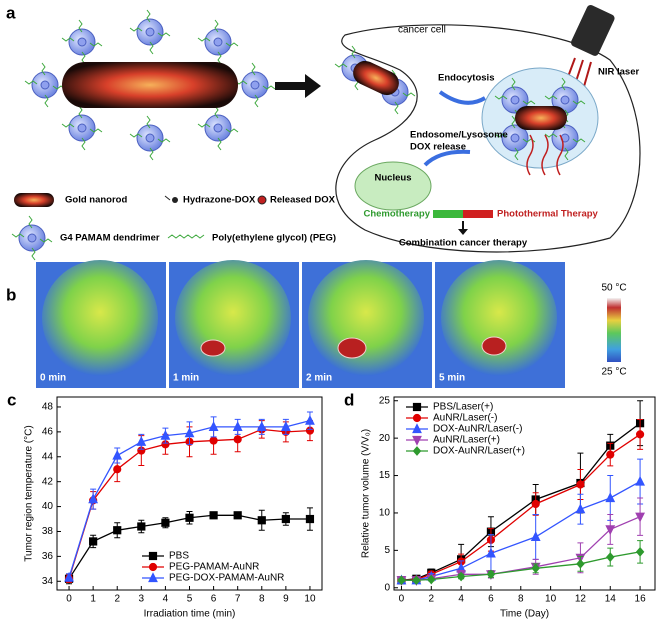 The image size is (661, 628). I want to click on y-tick-label: 46, so click(48, 432).